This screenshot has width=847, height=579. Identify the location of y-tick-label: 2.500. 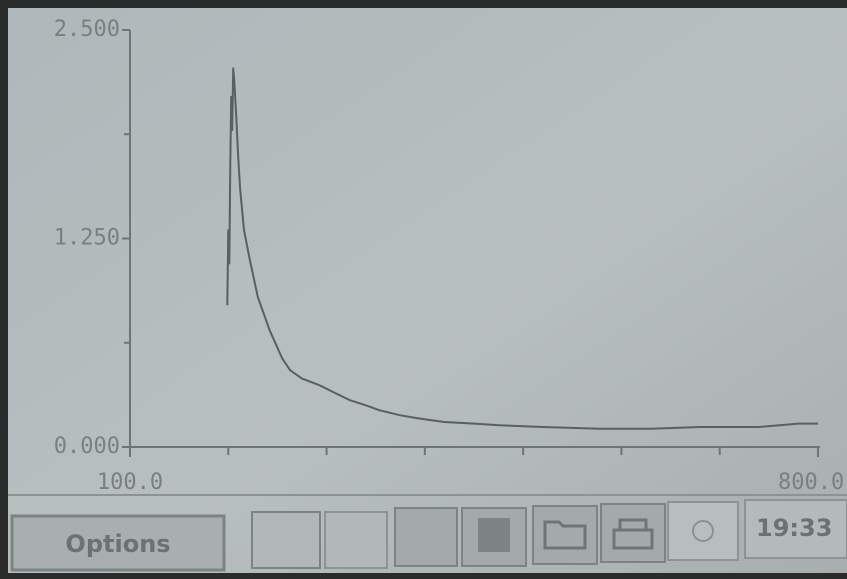
(87, 29).